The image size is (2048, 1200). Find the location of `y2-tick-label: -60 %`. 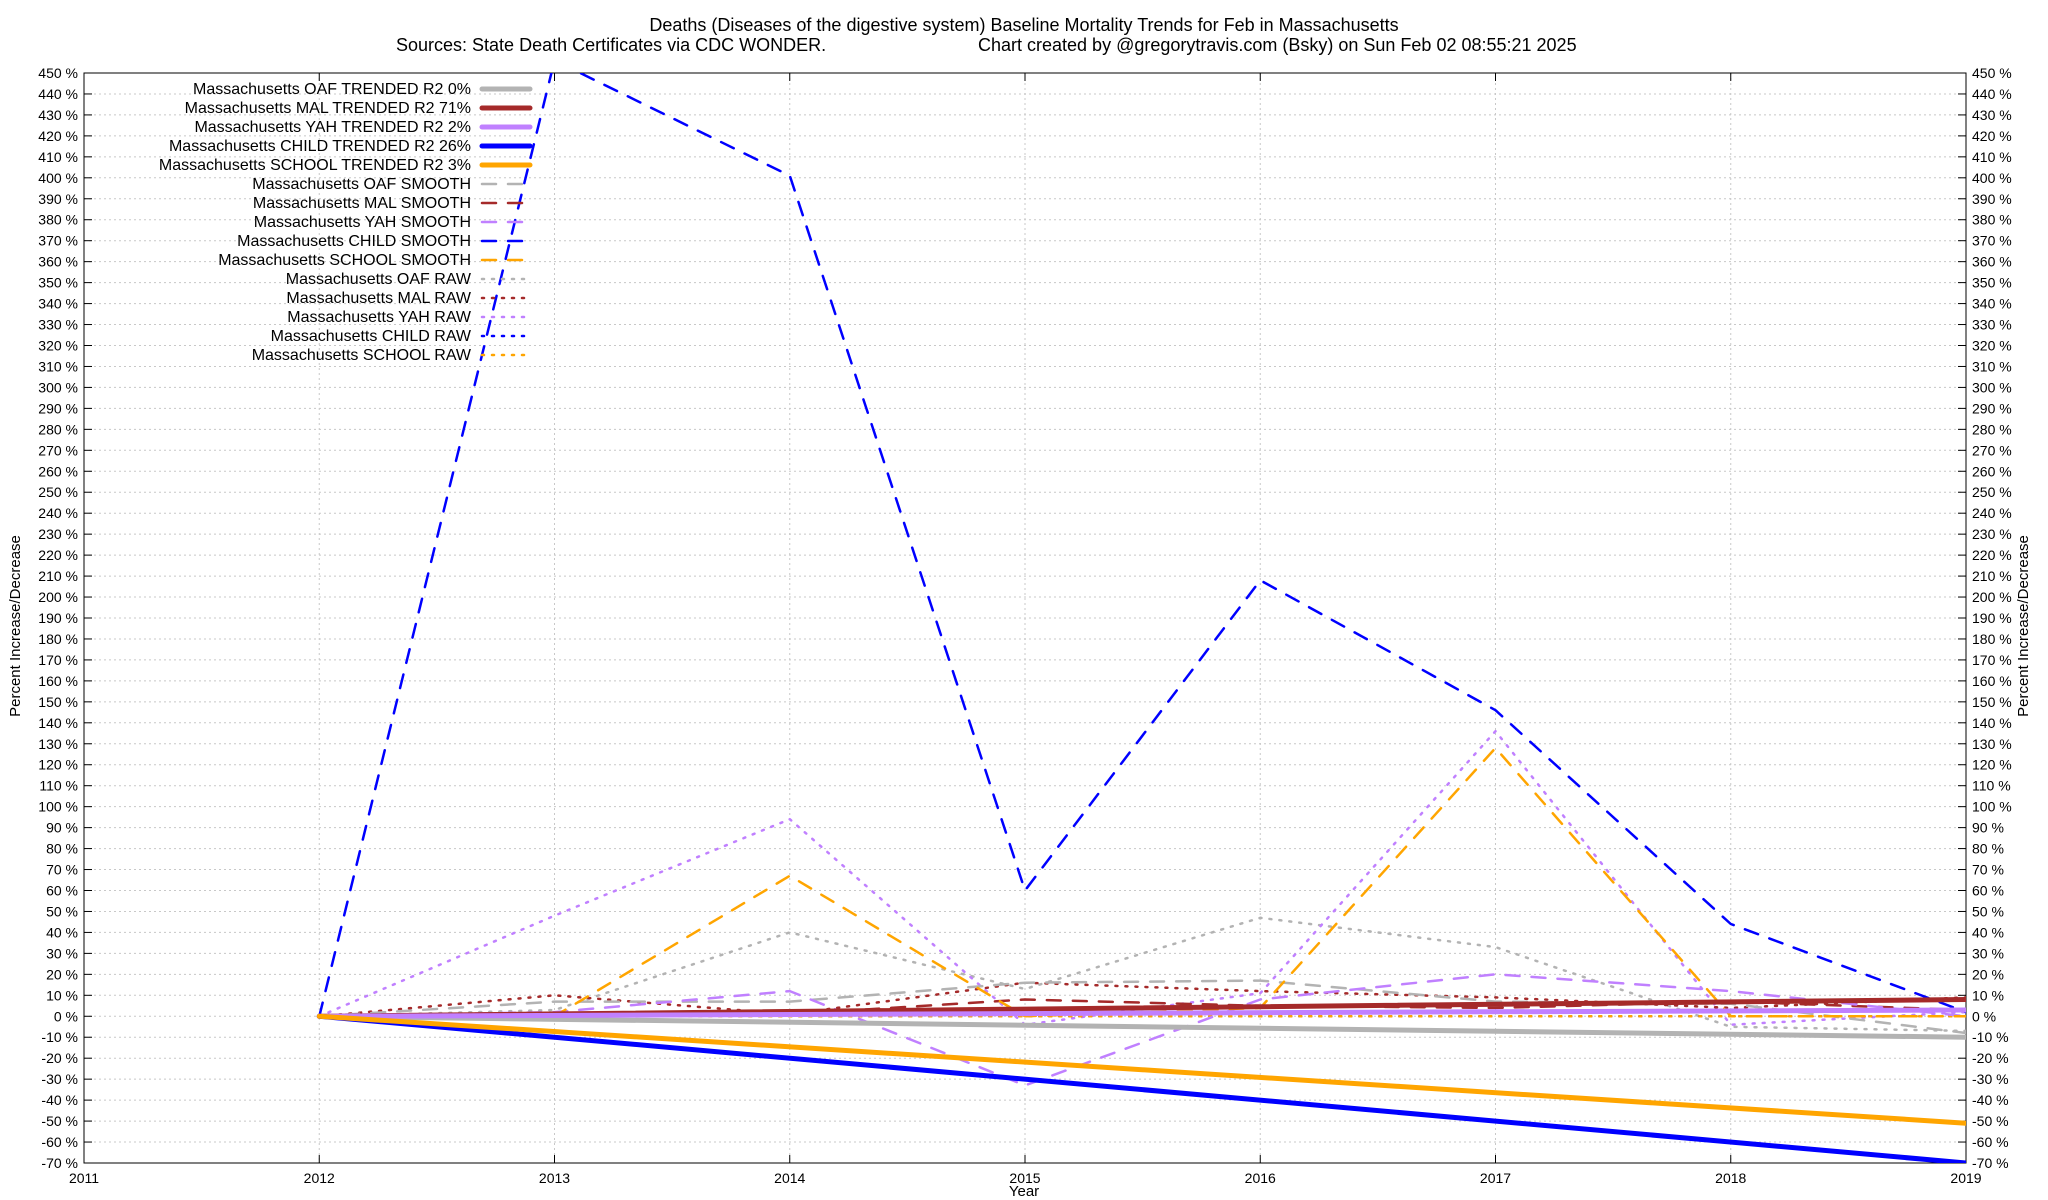

y2-tick-label: -60 % is located at coordinates (1990, 1142).